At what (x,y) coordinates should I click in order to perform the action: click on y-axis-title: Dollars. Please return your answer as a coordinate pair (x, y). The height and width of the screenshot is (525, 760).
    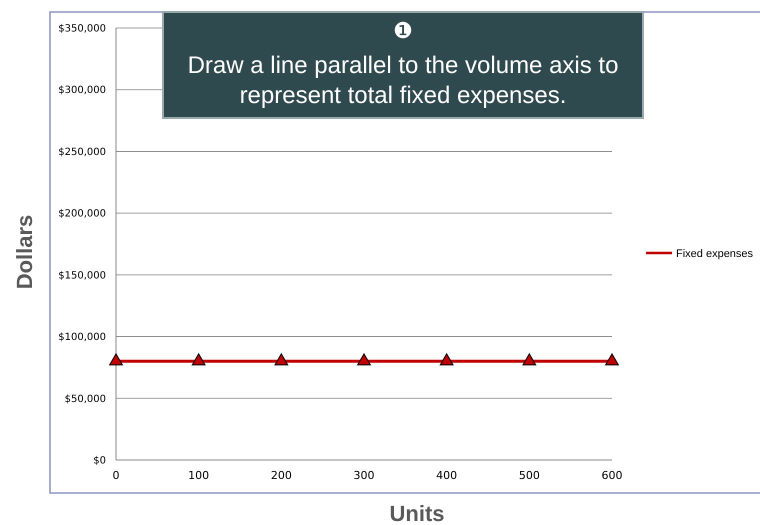
    Looking at the image, I should click on (24, 252).